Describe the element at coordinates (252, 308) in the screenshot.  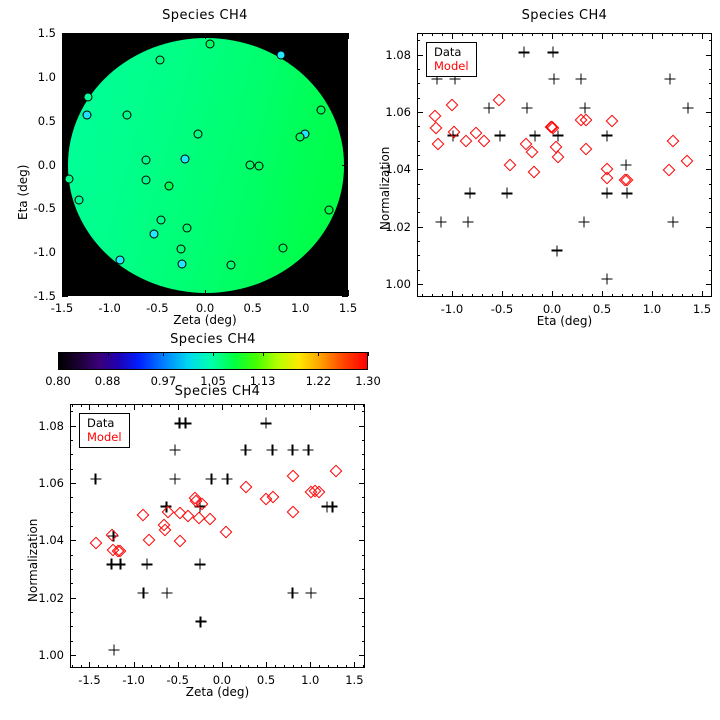
I see `x-tick-label: 0.5` at that location.